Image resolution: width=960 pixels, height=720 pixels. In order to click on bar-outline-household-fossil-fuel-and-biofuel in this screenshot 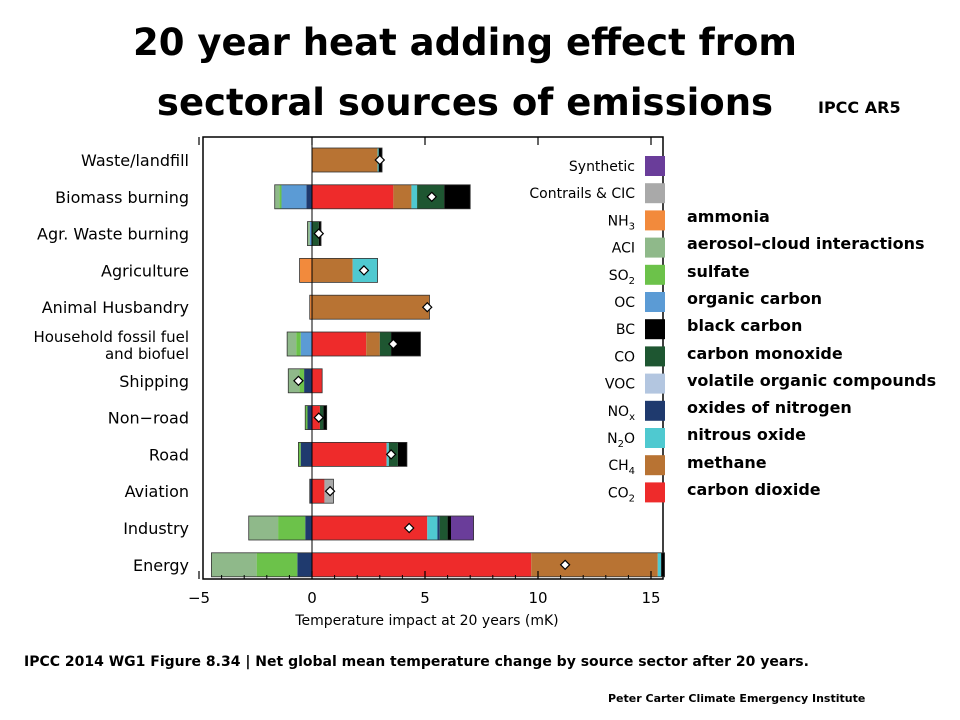, I will do `click(353, 344)`.